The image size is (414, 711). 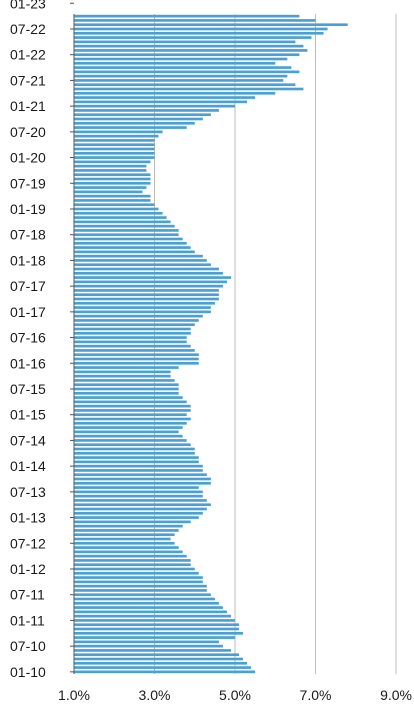 I want to click on y-tick-label: 07-20, so click(x=28, y=132).